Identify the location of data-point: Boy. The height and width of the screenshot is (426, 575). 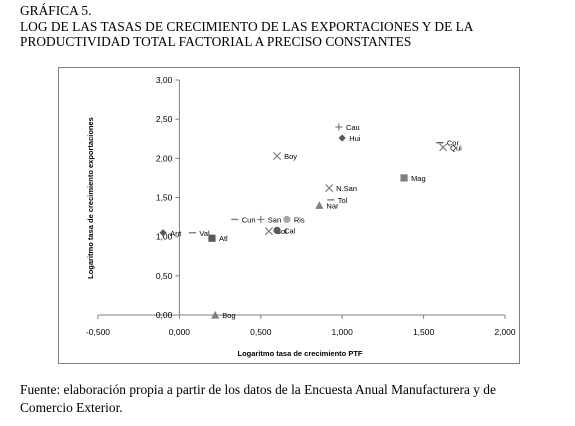
(285, 156).